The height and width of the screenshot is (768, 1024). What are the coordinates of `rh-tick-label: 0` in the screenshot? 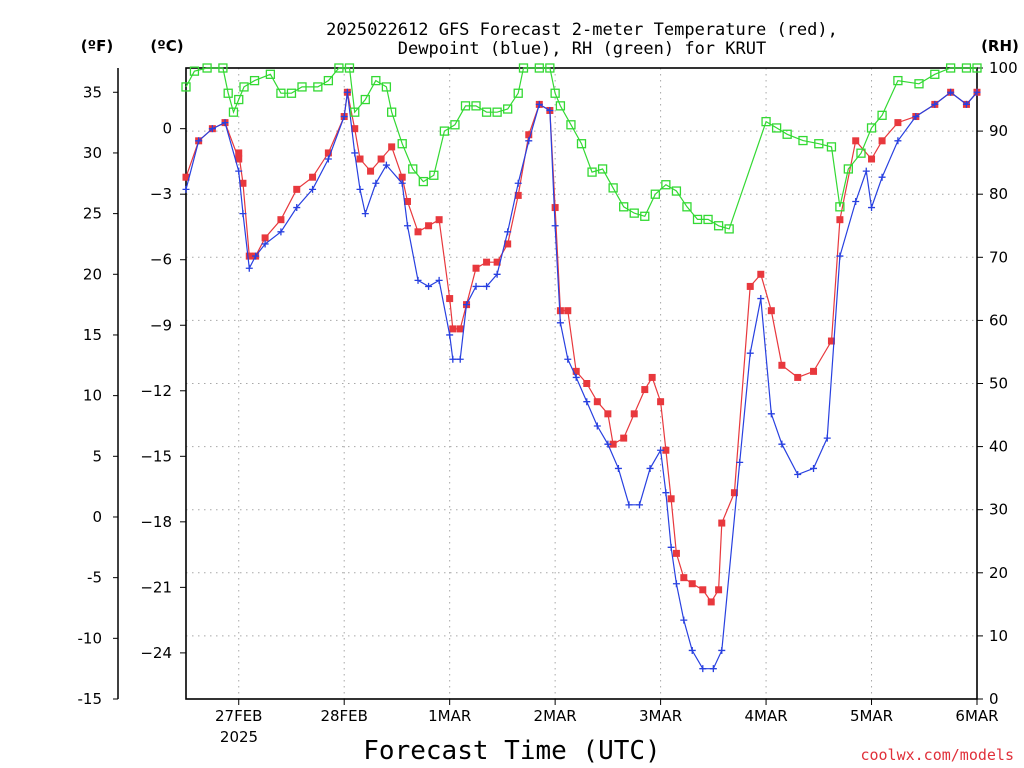 It's located at (994, 699).